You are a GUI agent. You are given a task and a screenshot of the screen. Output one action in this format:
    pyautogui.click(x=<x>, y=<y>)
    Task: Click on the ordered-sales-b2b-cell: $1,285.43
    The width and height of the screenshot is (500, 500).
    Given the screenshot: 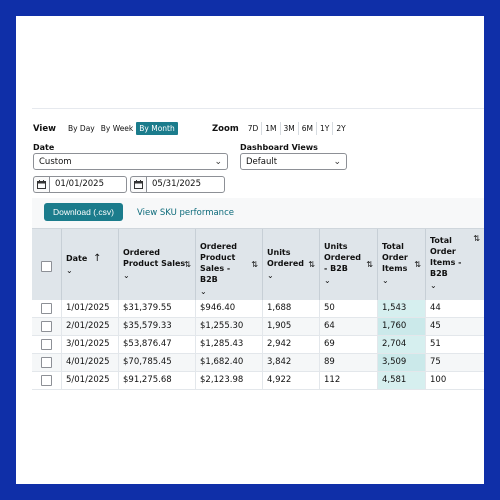 What is the action you would take?
    pyautogui.click(x=229, y=344)
    